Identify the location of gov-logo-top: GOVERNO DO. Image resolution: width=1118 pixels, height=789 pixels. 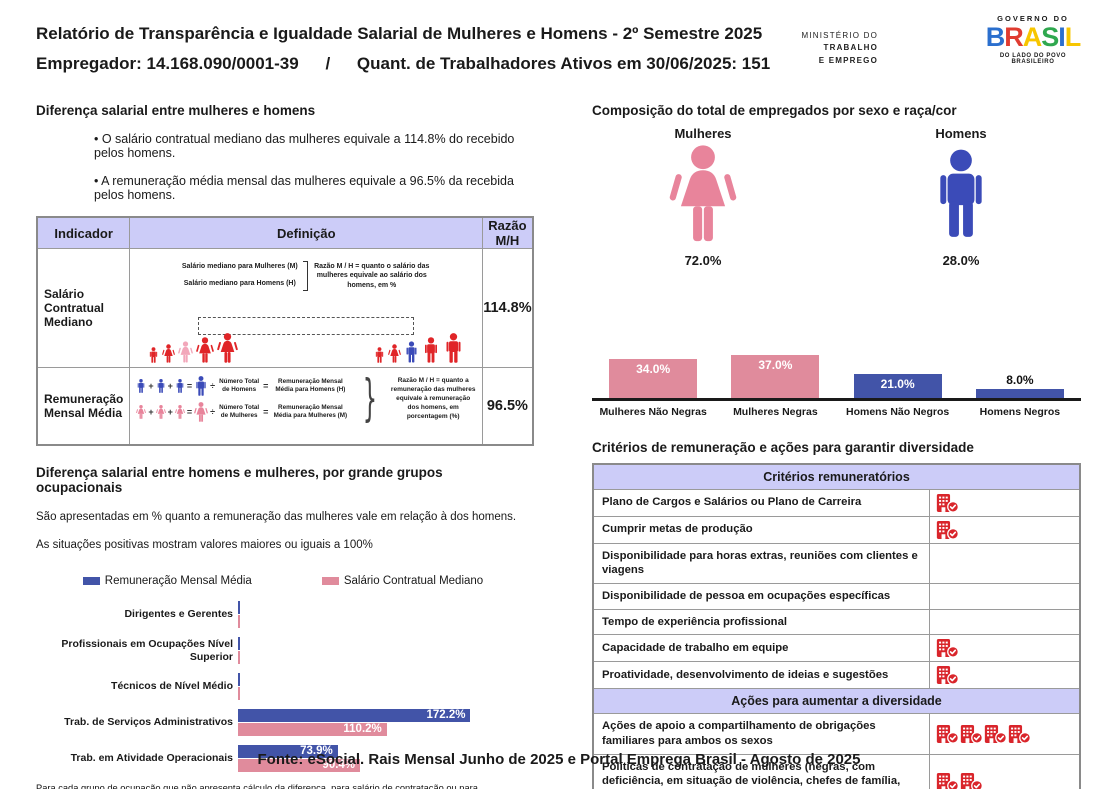
(1033, 18).